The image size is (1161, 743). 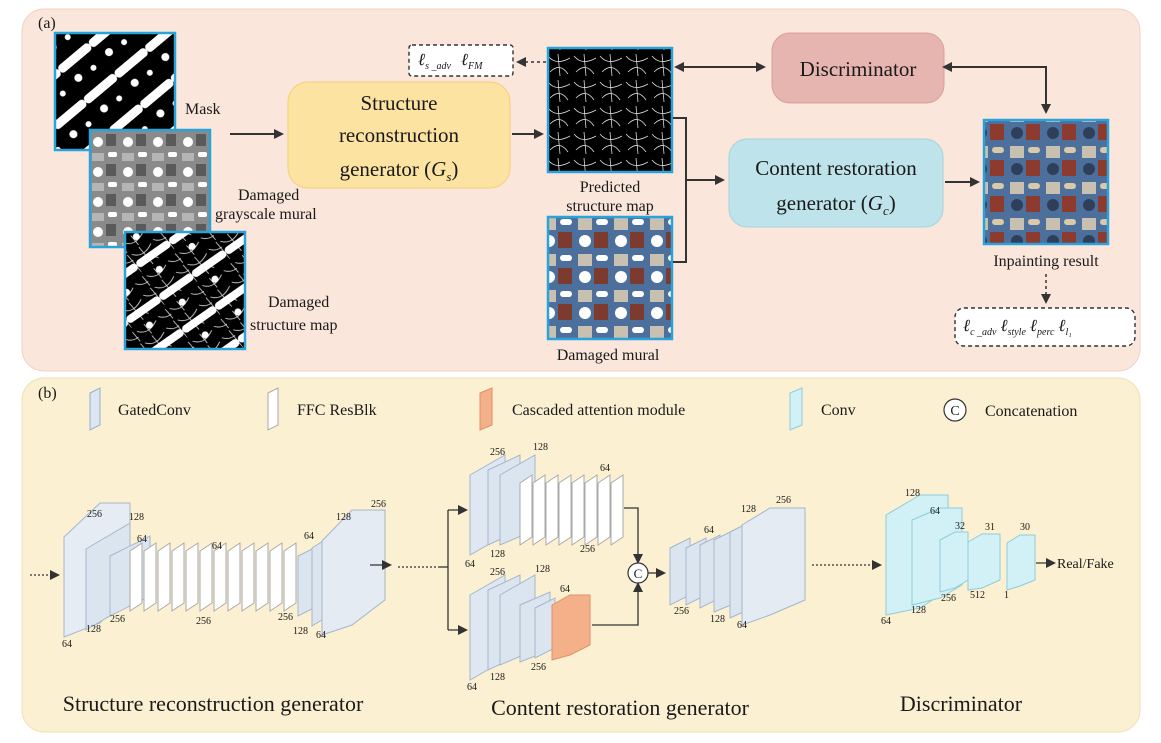 I want to click on damaged-structure-label-1: Damaged, so click(x=298, y=302).